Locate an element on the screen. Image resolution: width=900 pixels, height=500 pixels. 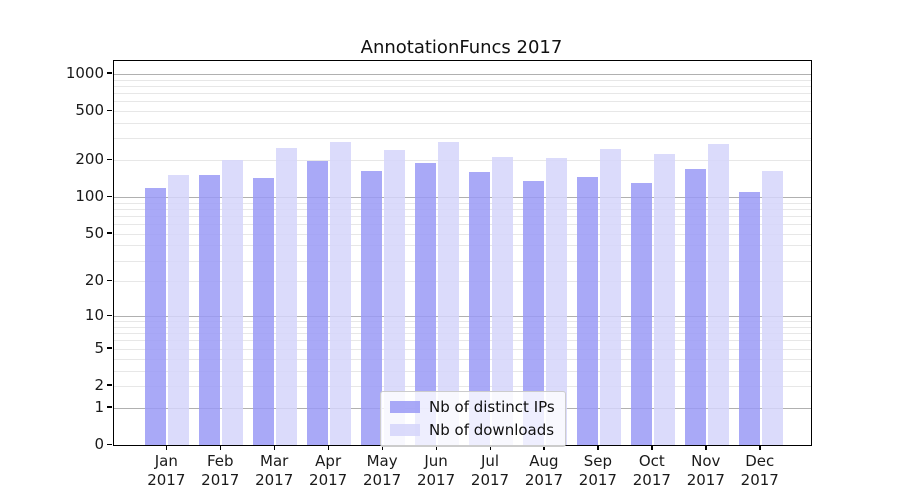
bar-ips-oct is located at coordinates (641, 314).